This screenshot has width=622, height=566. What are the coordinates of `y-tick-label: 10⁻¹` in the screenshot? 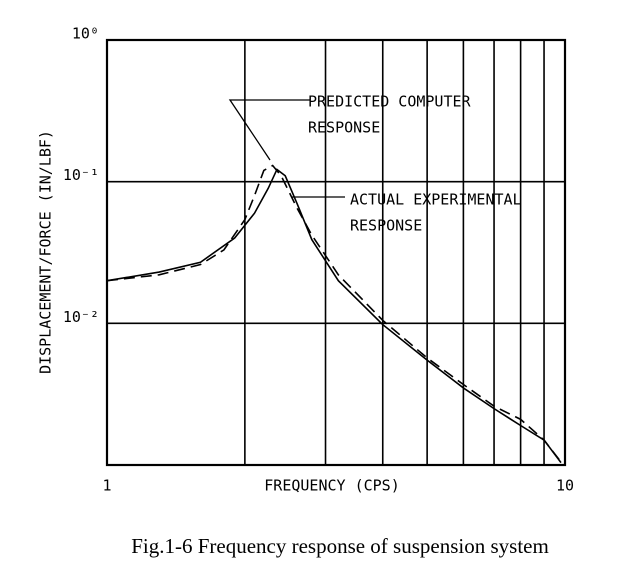 It's located at (81, 175).